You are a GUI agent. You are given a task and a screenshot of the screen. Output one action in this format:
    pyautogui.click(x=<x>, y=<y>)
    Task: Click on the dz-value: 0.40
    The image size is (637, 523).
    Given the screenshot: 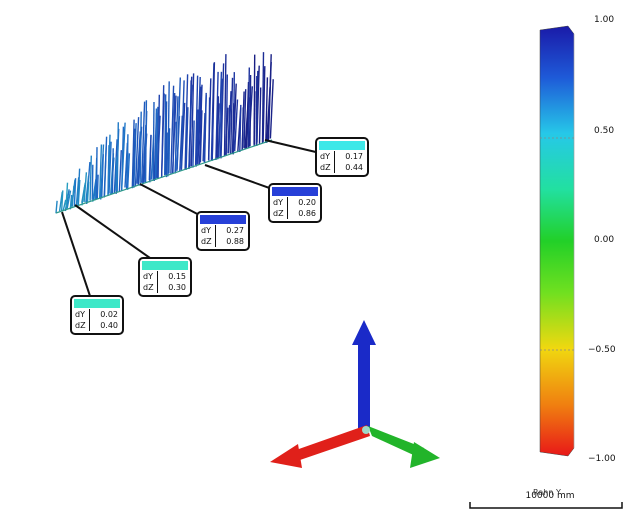 What is the action you would take?
    pyautogui.click(x=109, y=325)
    